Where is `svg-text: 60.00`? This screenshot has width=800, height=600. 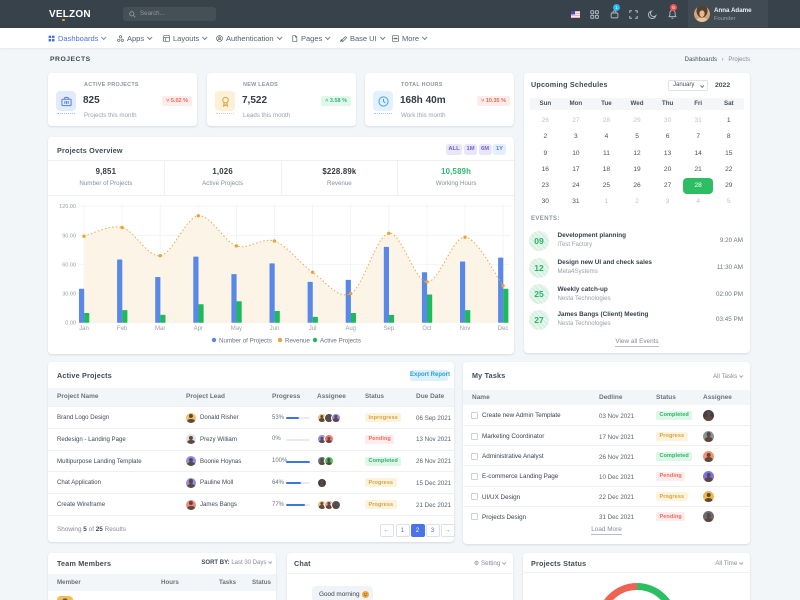 svg-text: 60.00 is located at coordinates (69, 265).